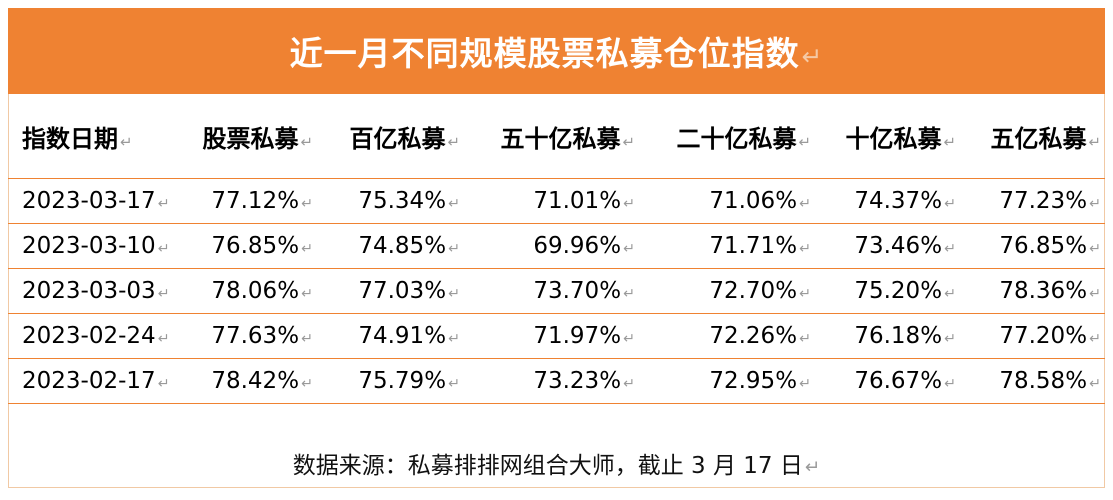  Describe the element at coordinates (89, 246) in the screenshot. I see `table-cell: 2023-03-10 ↵` at that location.